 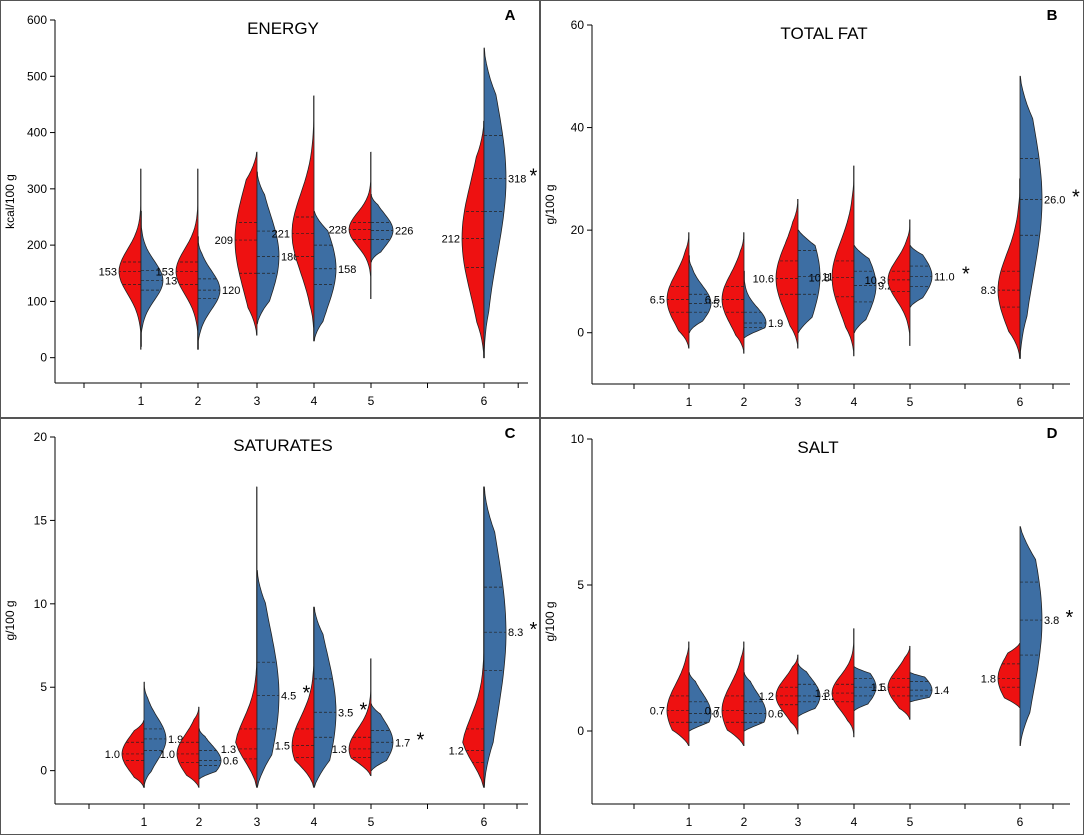 What do you see at coordinates (1052, 433) in the screenshot?
I see `panel-letter: D` at bounding box center [1052, 433].